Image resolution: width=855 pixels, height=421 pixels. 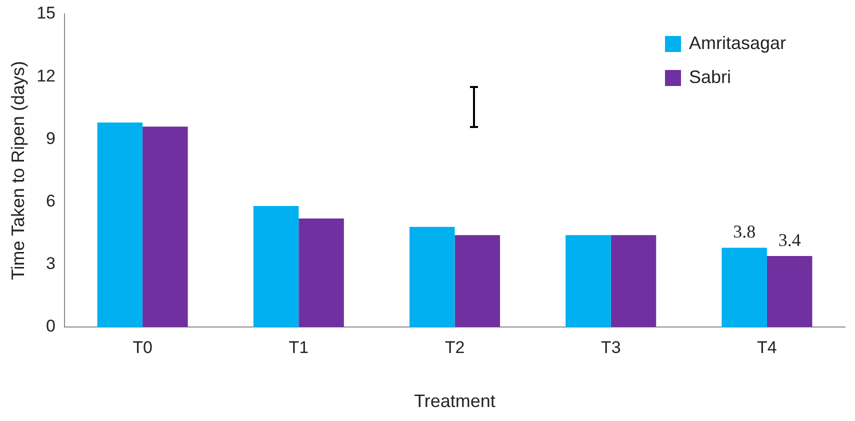 What do you see at coordinates (737, 42) in the screenshot?
I see `legend-label: Amritasagar` at bounding box center [737, 42].